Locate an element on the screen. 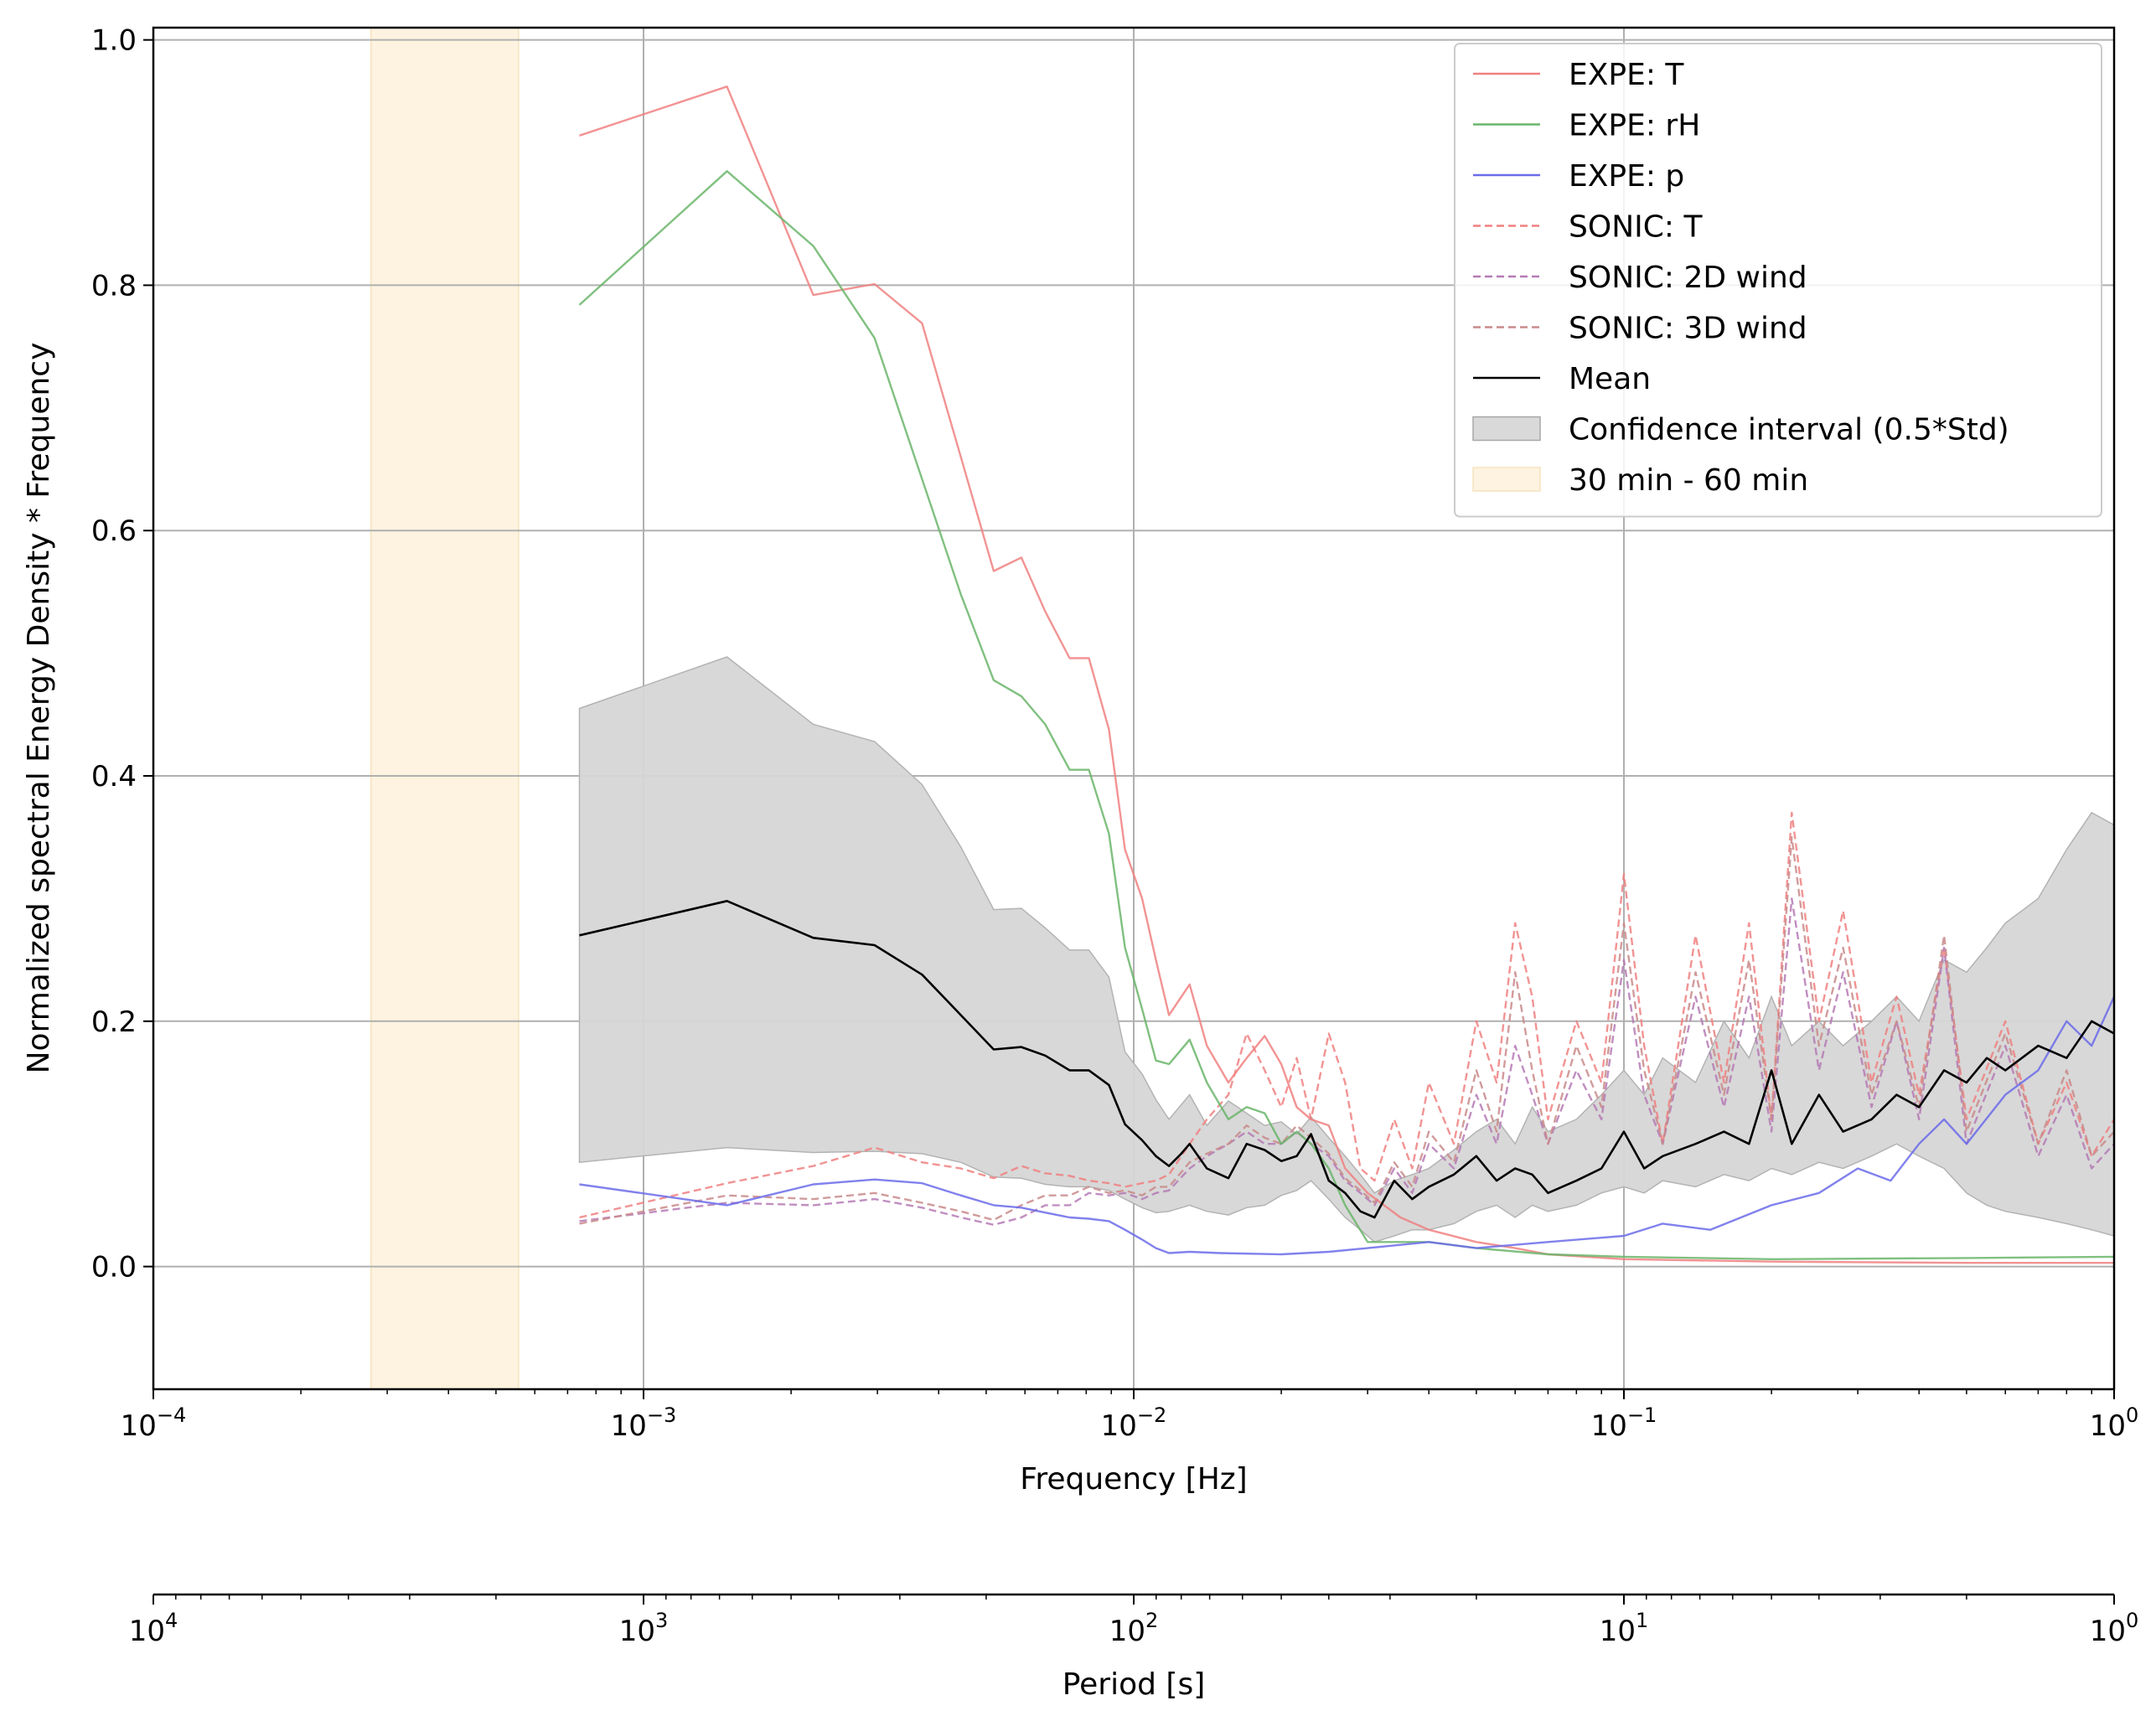 This screenshot has width=2156, height=1716. y-tick-label: 0.4 is located at coordinates (114, 776).